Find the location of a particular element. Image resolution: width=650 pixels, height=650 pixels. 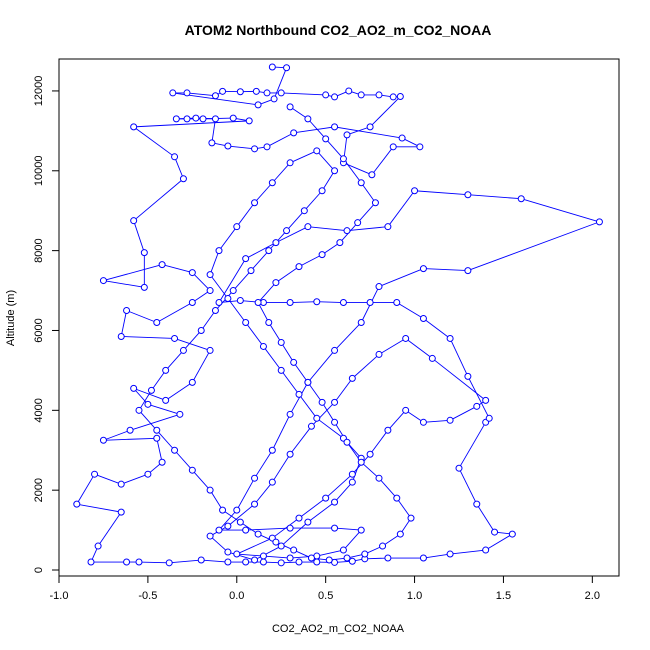

x-tick-label: -1.0 is located at coordinates (59, 596).